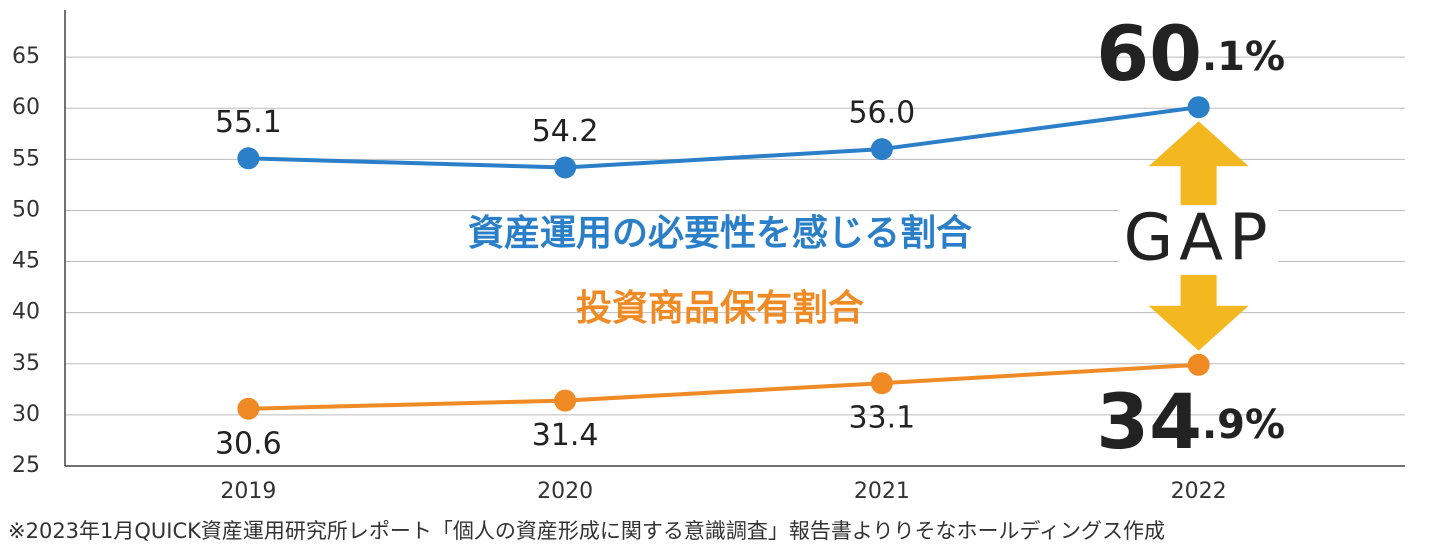 The image size is (1447, 550). I want to click on y-tick-label: 65, so click(26, 56).